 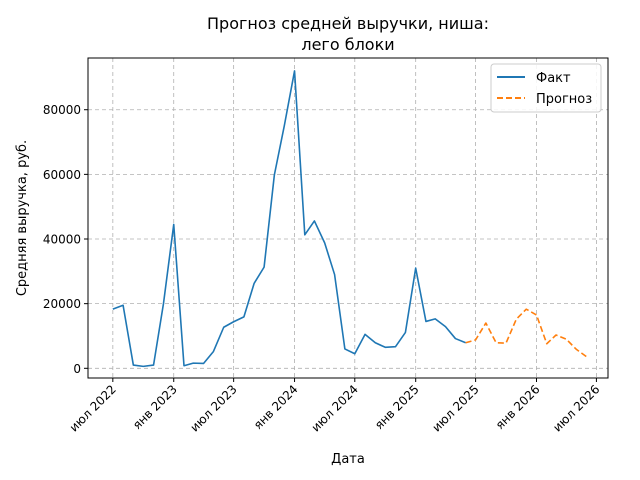 I want to click on legend: Факт Прогноз, so click(x=546, y=88).